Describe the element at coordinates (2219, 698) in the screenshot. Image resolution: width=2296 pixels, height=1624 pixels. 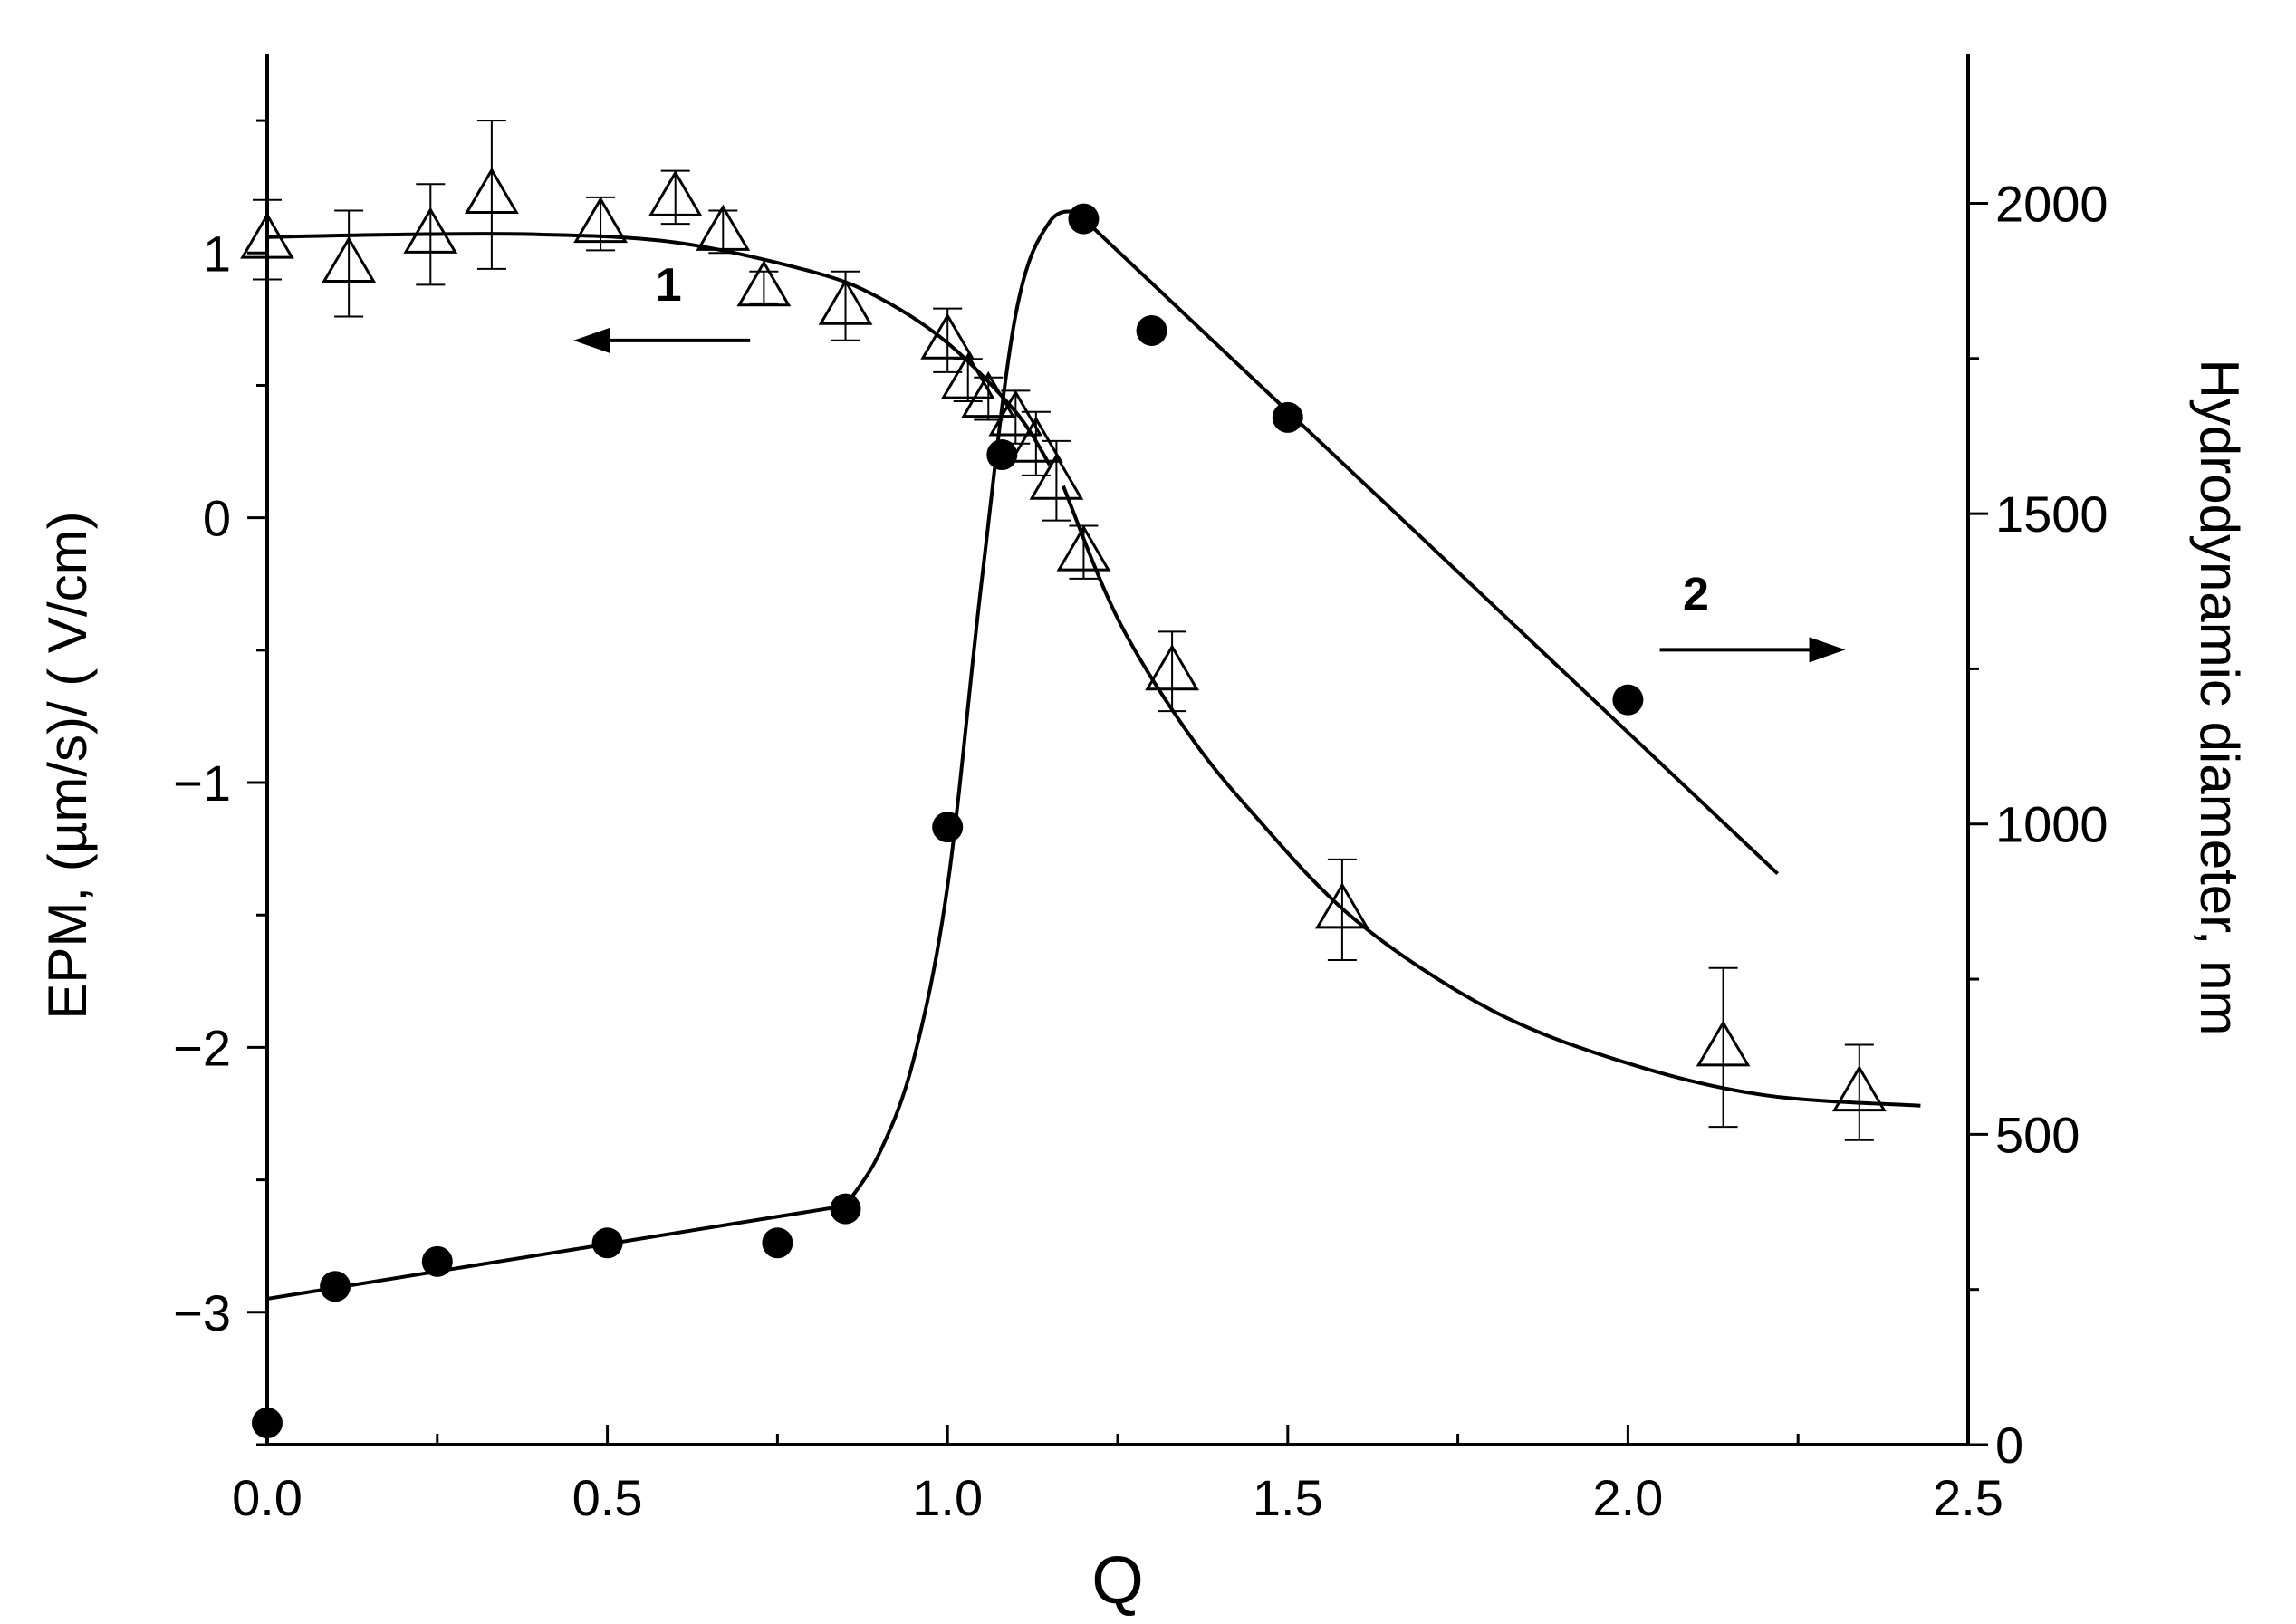
I see `y-right-axis-title: Hydrodynamic diameter, nm` at that location.